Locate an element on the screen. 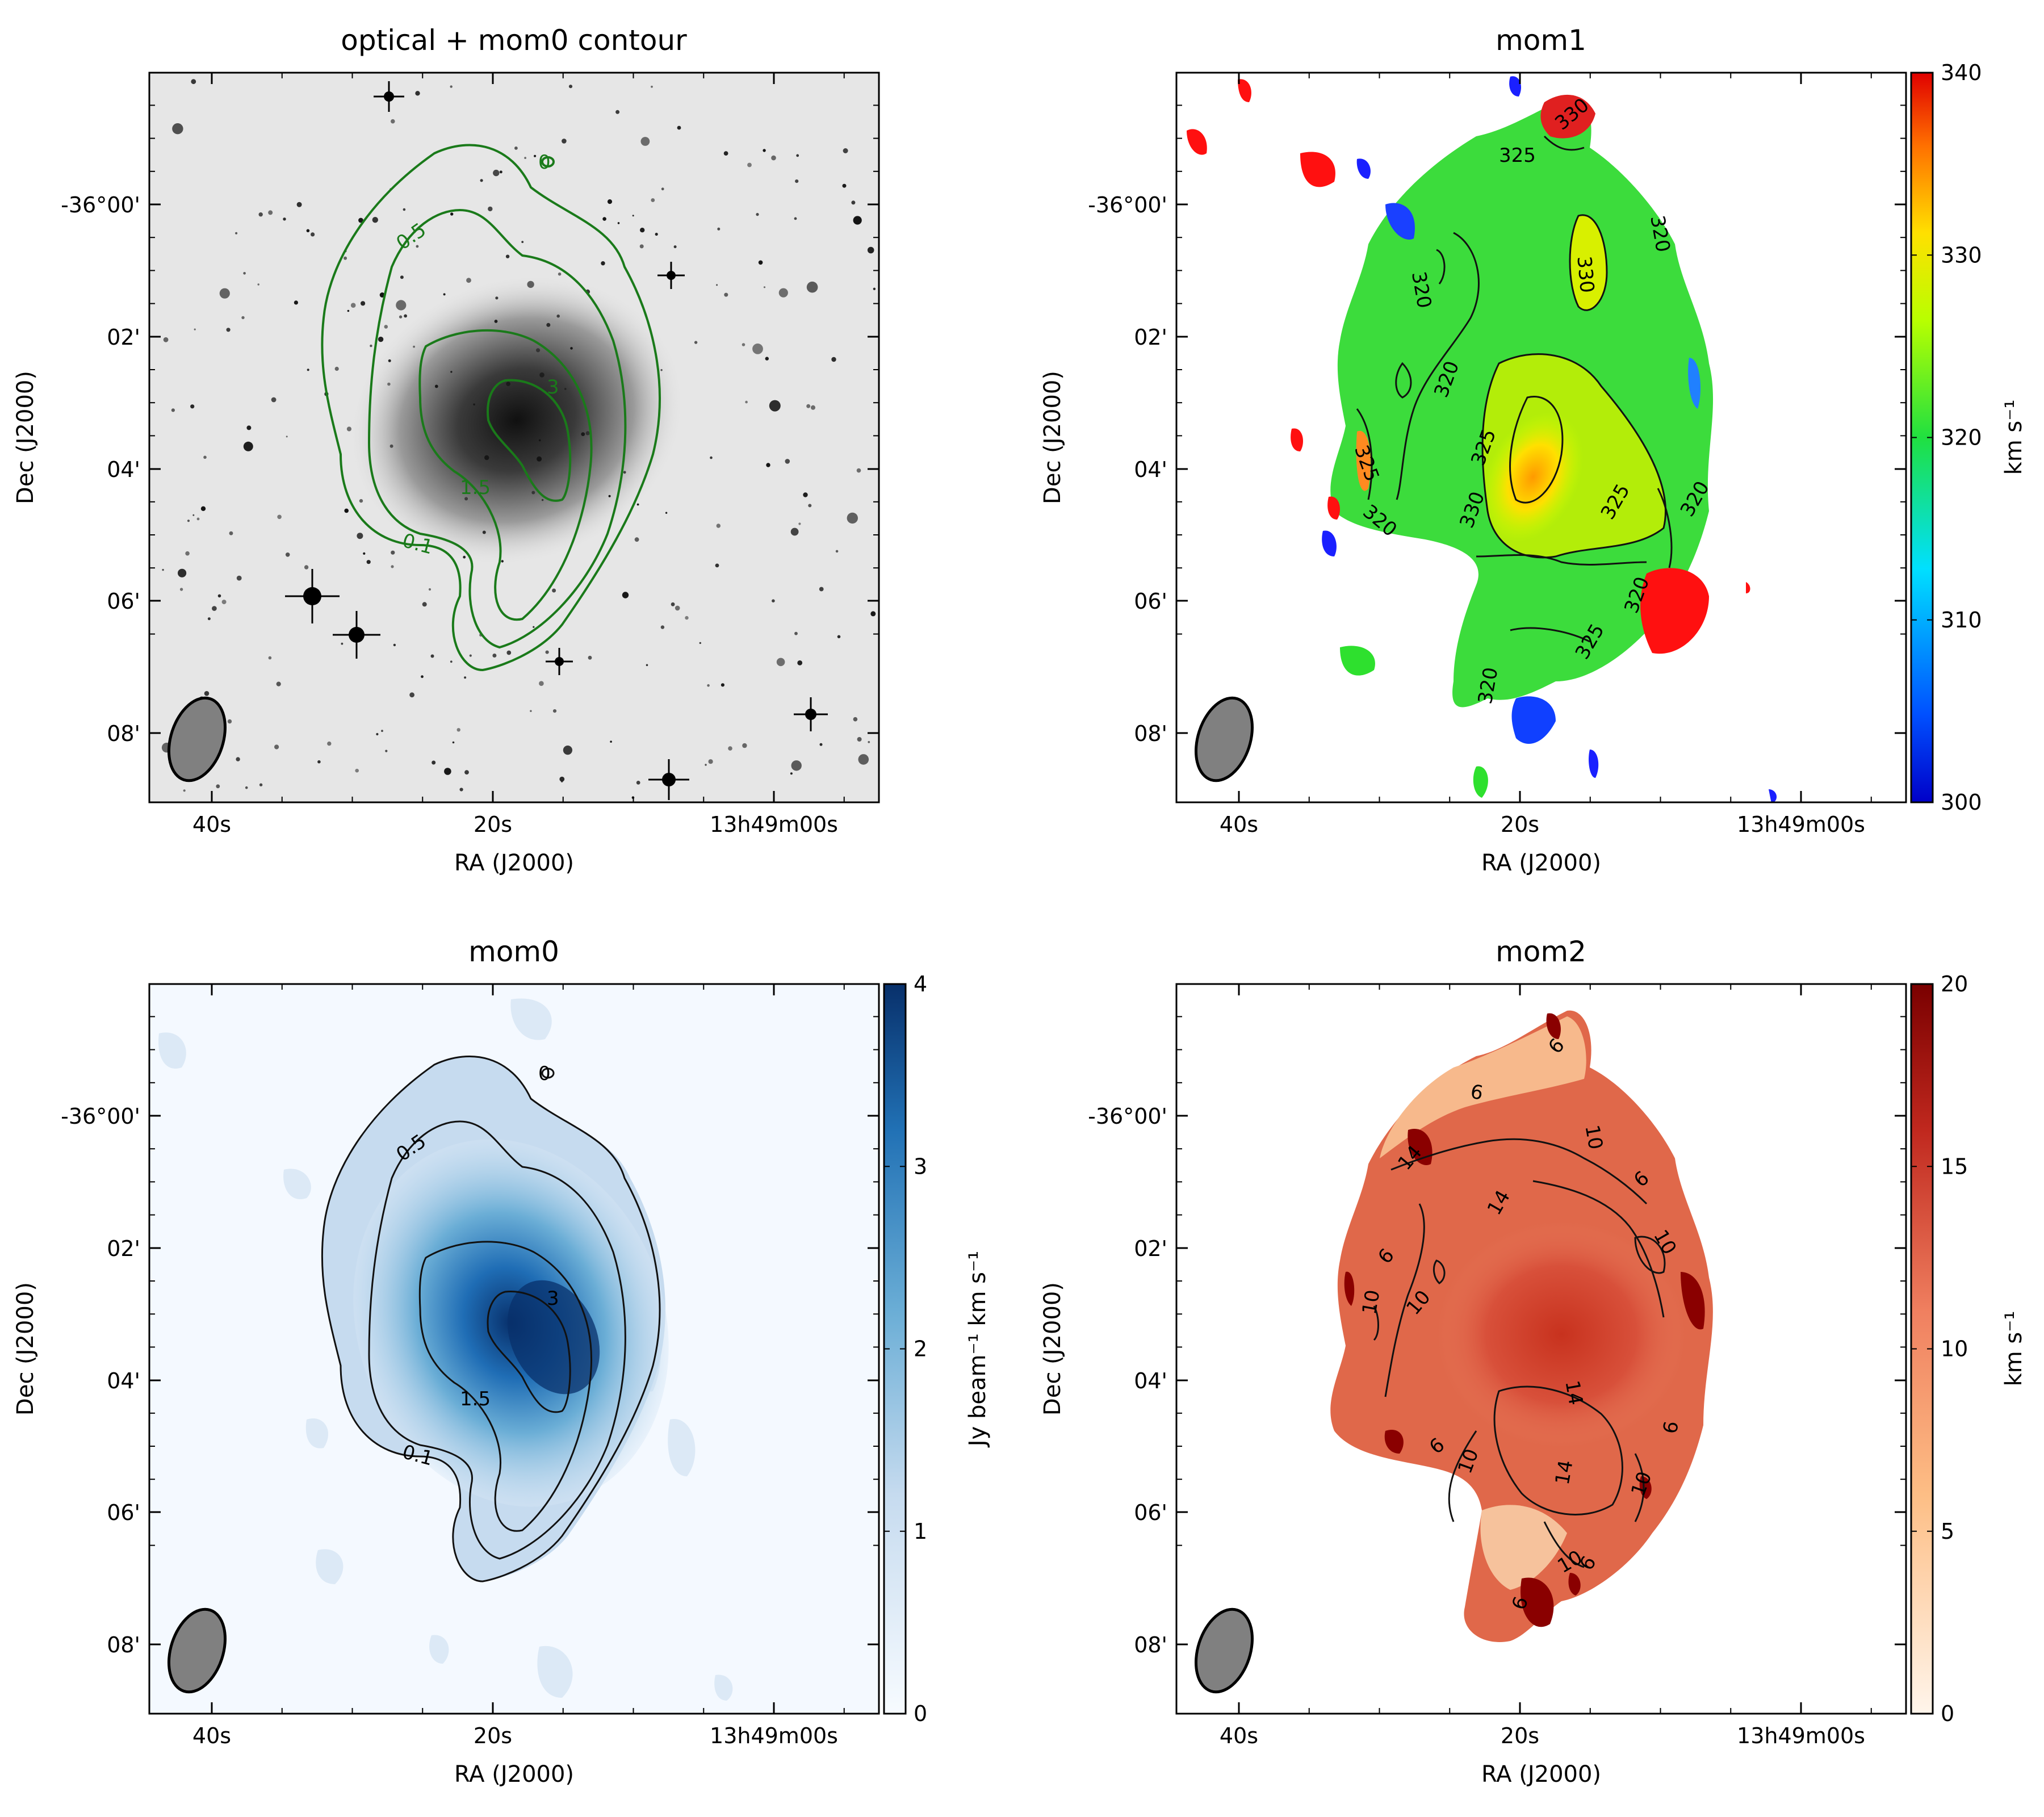 The image size is (2044, 1817). y-tick-label: 06' is located at coordinates (1150, 601).